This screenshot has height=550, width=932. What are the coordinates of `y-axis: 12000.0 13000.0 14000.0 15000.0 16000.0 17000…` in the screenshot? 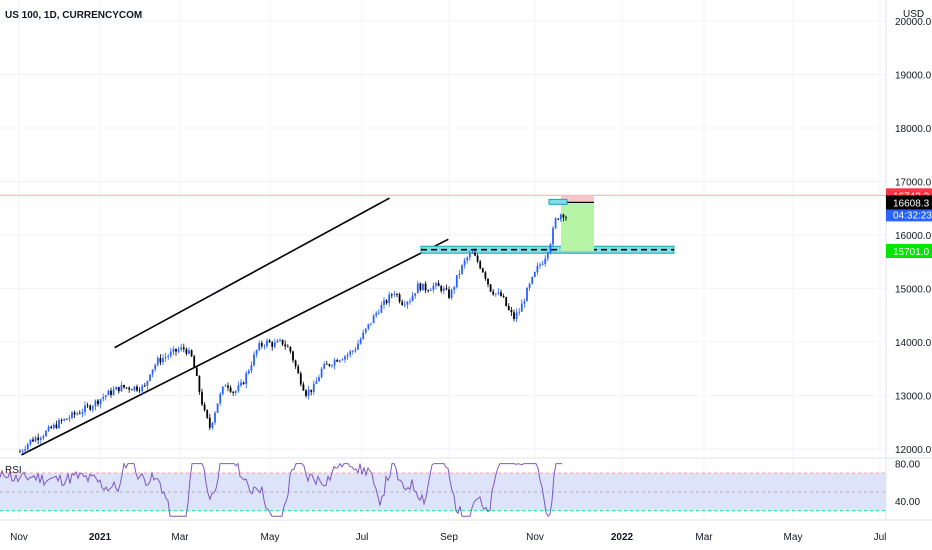 It's located at (913, 236).